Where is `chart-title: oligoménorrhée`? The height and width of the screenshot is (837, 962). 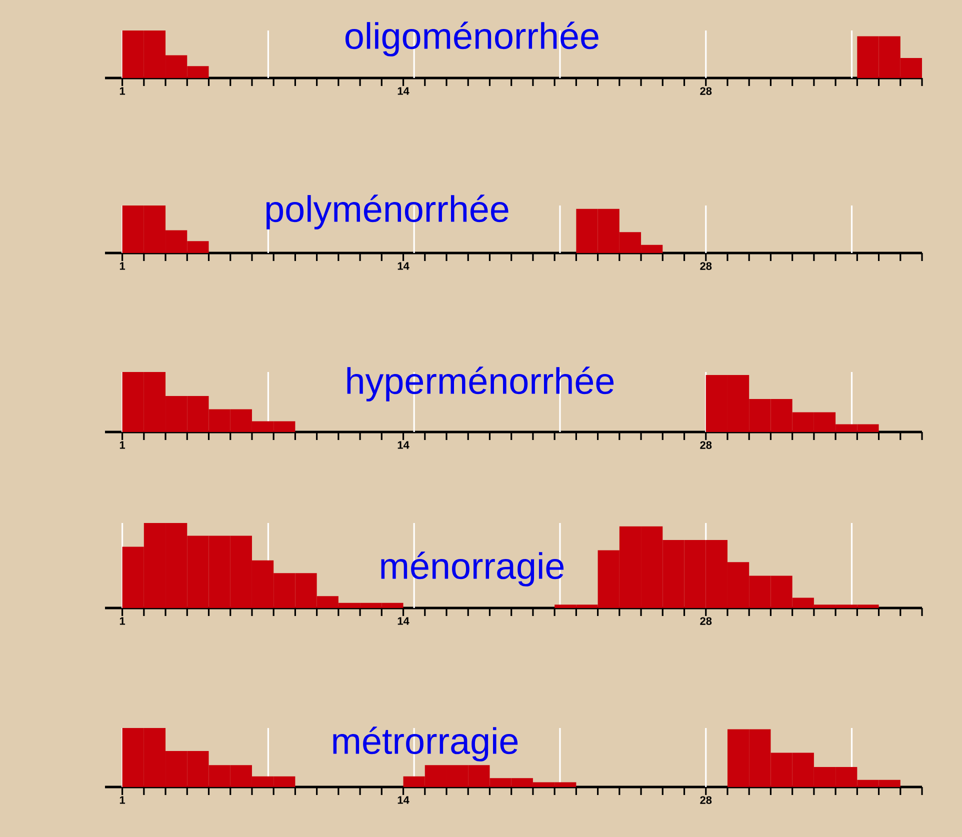 chart-title: oligoménorrhée is located at coordinates (471, 39).